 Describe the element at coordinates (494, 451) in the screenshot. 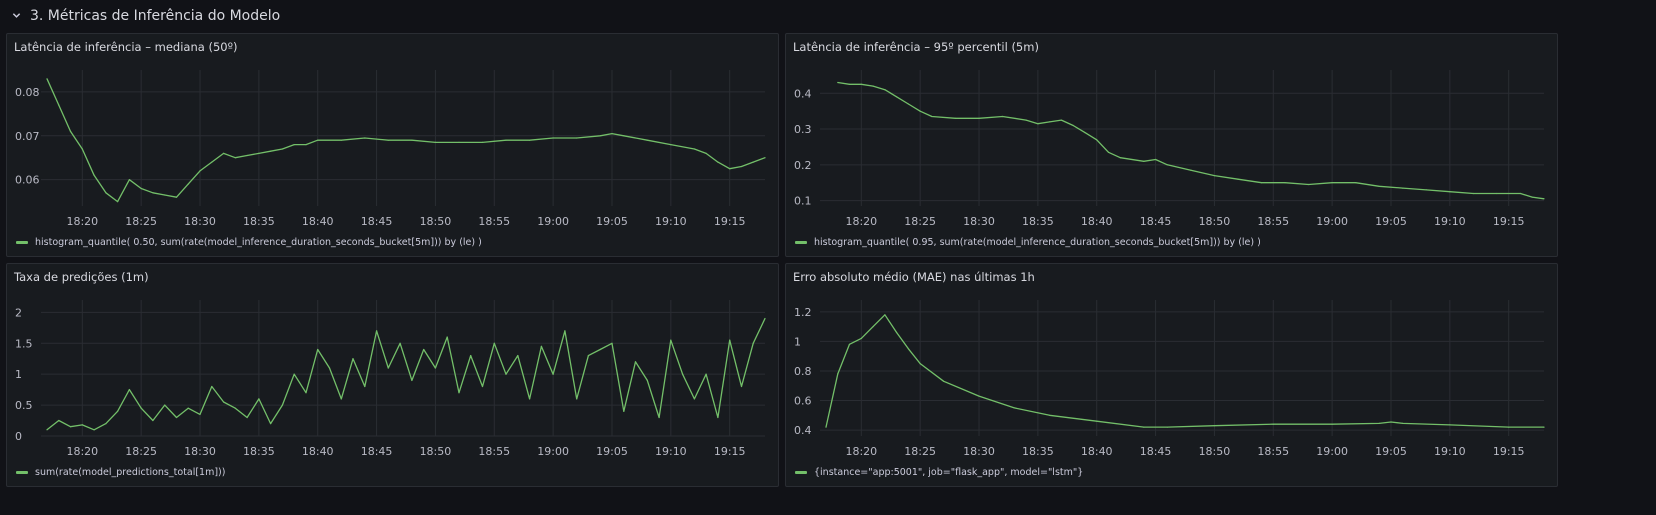

I see `x-tick-label: 18:55` at that location.